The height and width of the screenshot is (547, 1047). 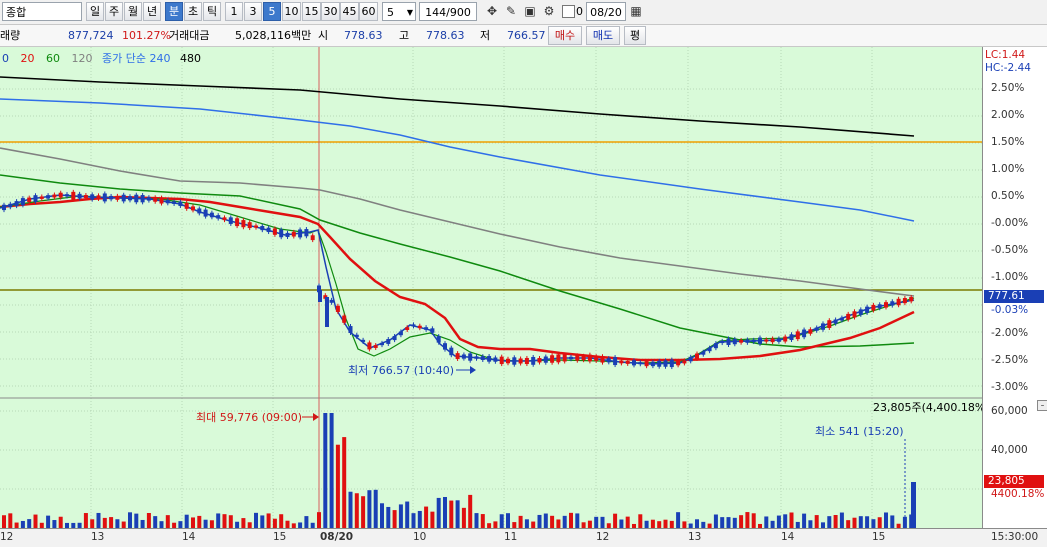 What do you see at coordinates (511, 11) in the screenshot?
I see `drawing-tool-icon: ✎` at bounding box center [511, 11].